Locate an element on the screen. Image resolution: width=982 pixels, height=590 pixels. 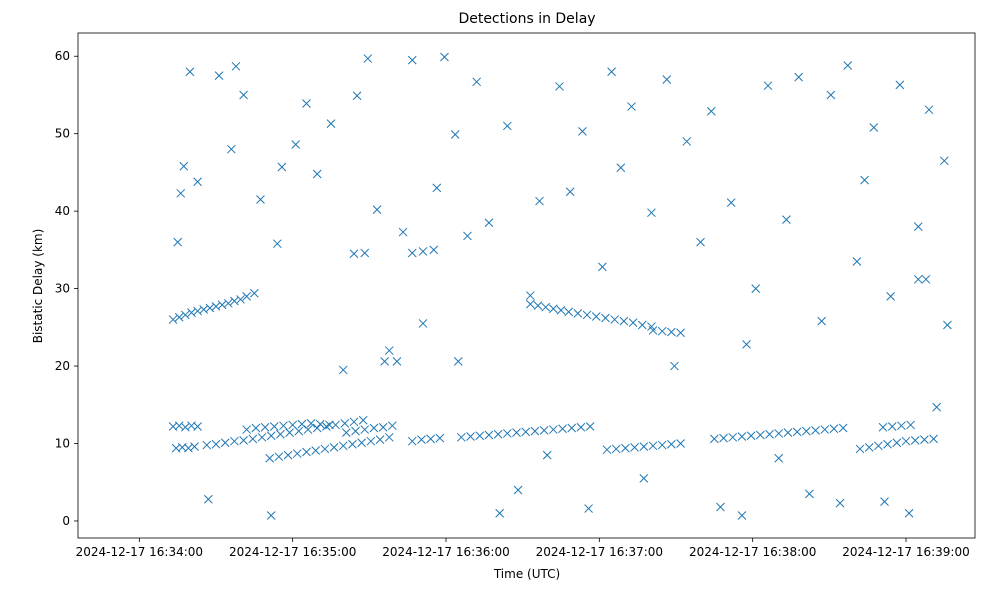
y-tick-label: 0 is located at coordinates (66, 521).